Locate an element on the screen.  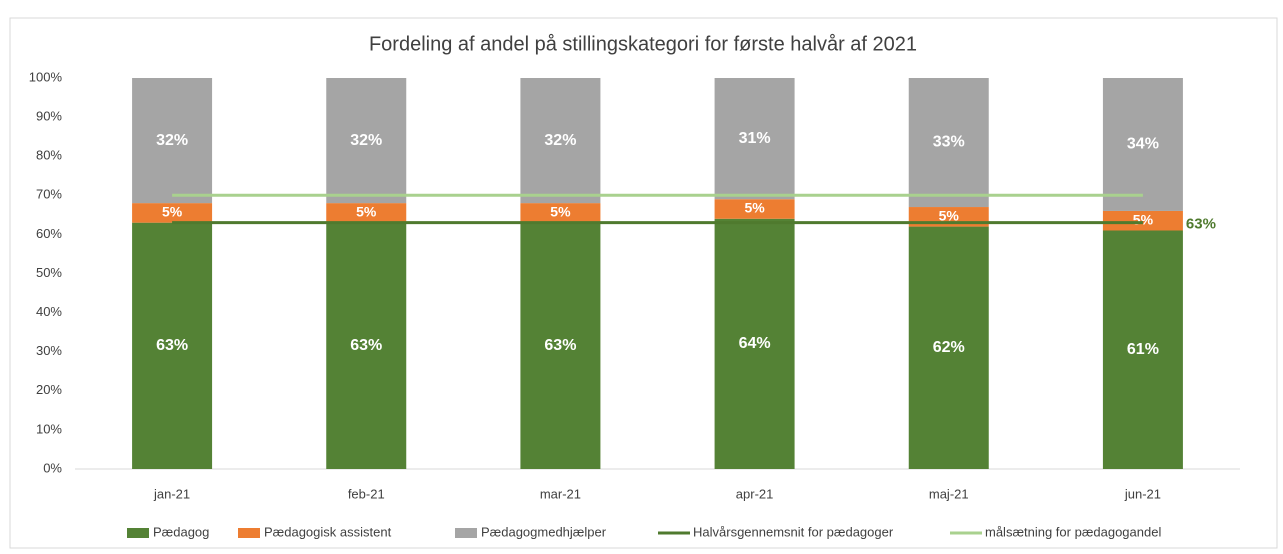
y-tick-label: 10% is located at coordinates (49, 428).